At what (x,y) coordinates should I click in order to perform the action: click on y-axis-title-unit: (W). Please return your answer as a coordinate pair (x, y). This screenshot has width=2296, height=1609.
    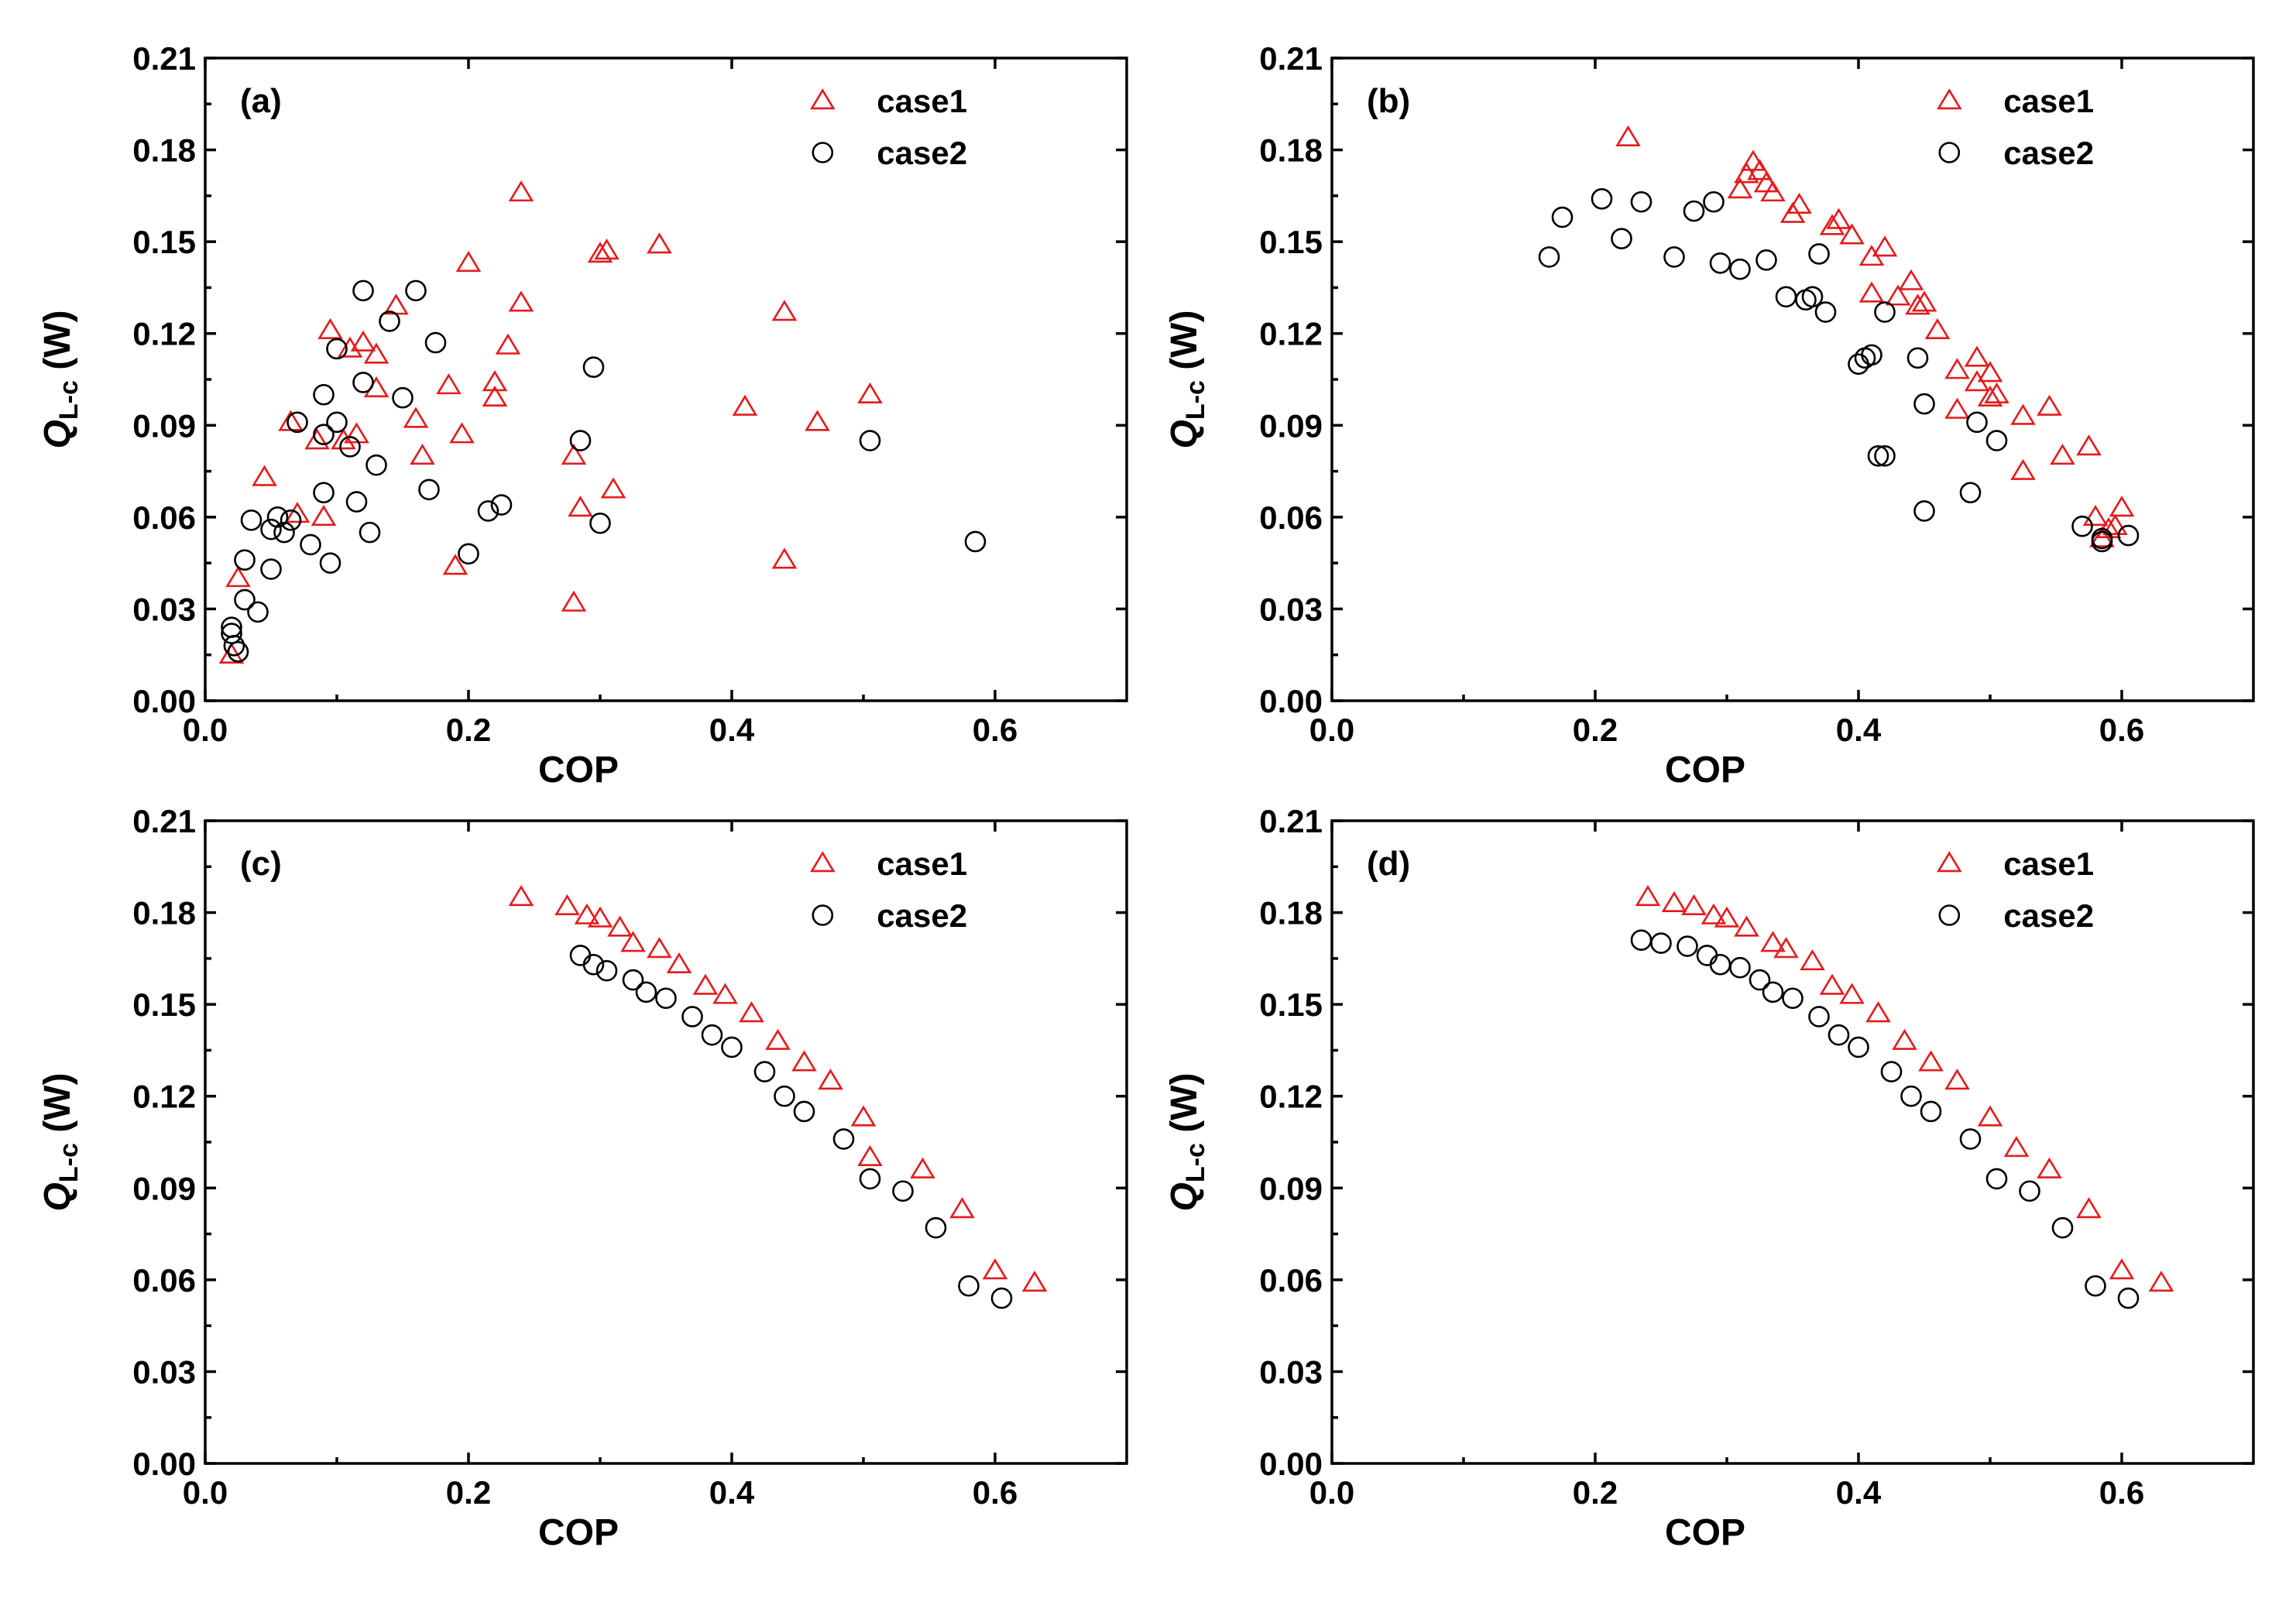
    Looking at the image, I should click on (57, 345).